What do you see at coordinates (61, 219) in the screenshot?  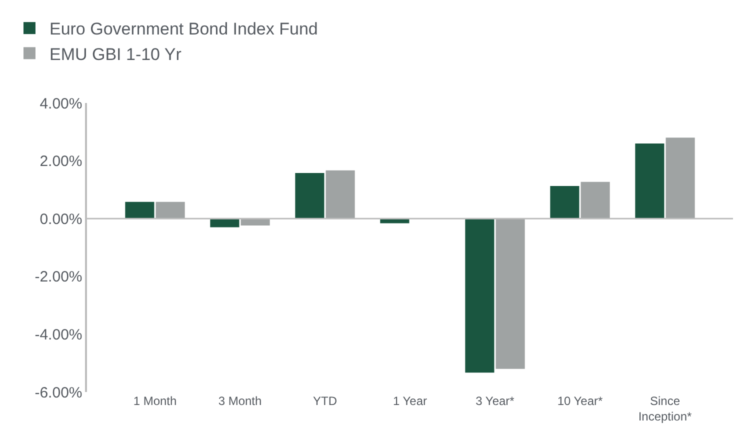 I see `y-tick-label: 0.00%` at bounding box center [61, 219].